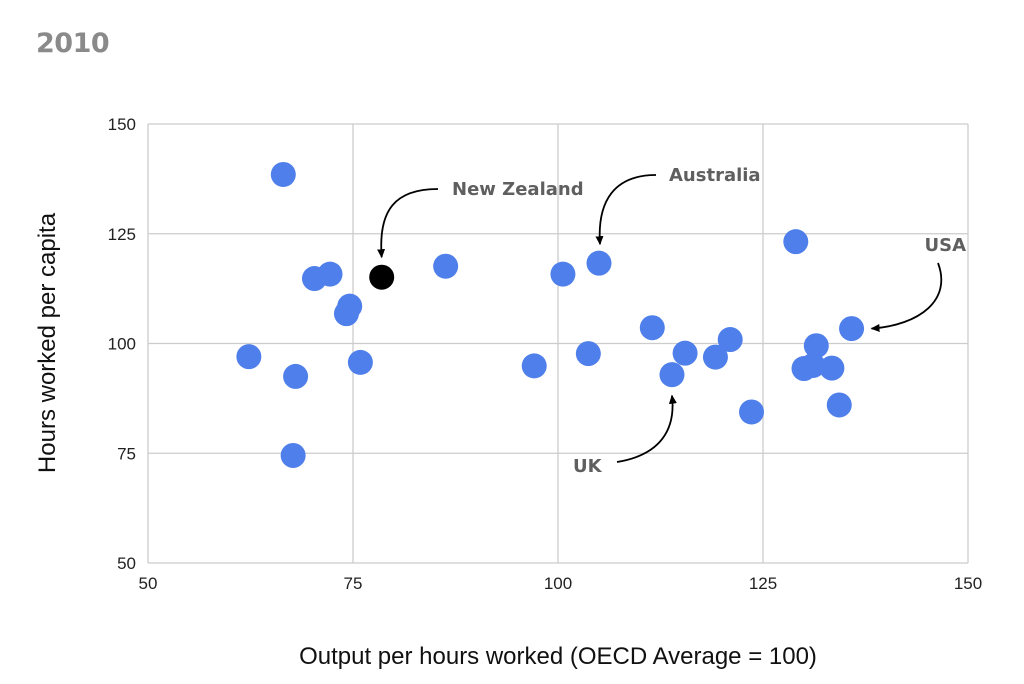 This screenshot has height=684, width=1024. Describe the element at coordinates (763, 583) in the screenshot. I see `x-tick-label: 125` at that location.